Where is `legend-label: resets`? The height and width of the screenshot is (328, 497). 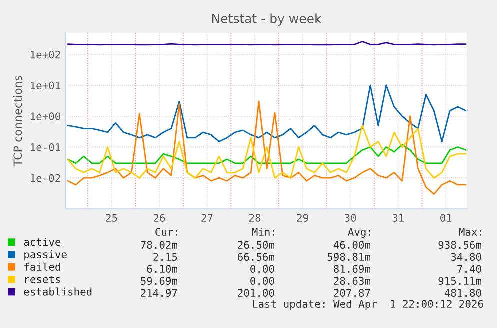 legend-label: resets is located at coordinates (42, 280).